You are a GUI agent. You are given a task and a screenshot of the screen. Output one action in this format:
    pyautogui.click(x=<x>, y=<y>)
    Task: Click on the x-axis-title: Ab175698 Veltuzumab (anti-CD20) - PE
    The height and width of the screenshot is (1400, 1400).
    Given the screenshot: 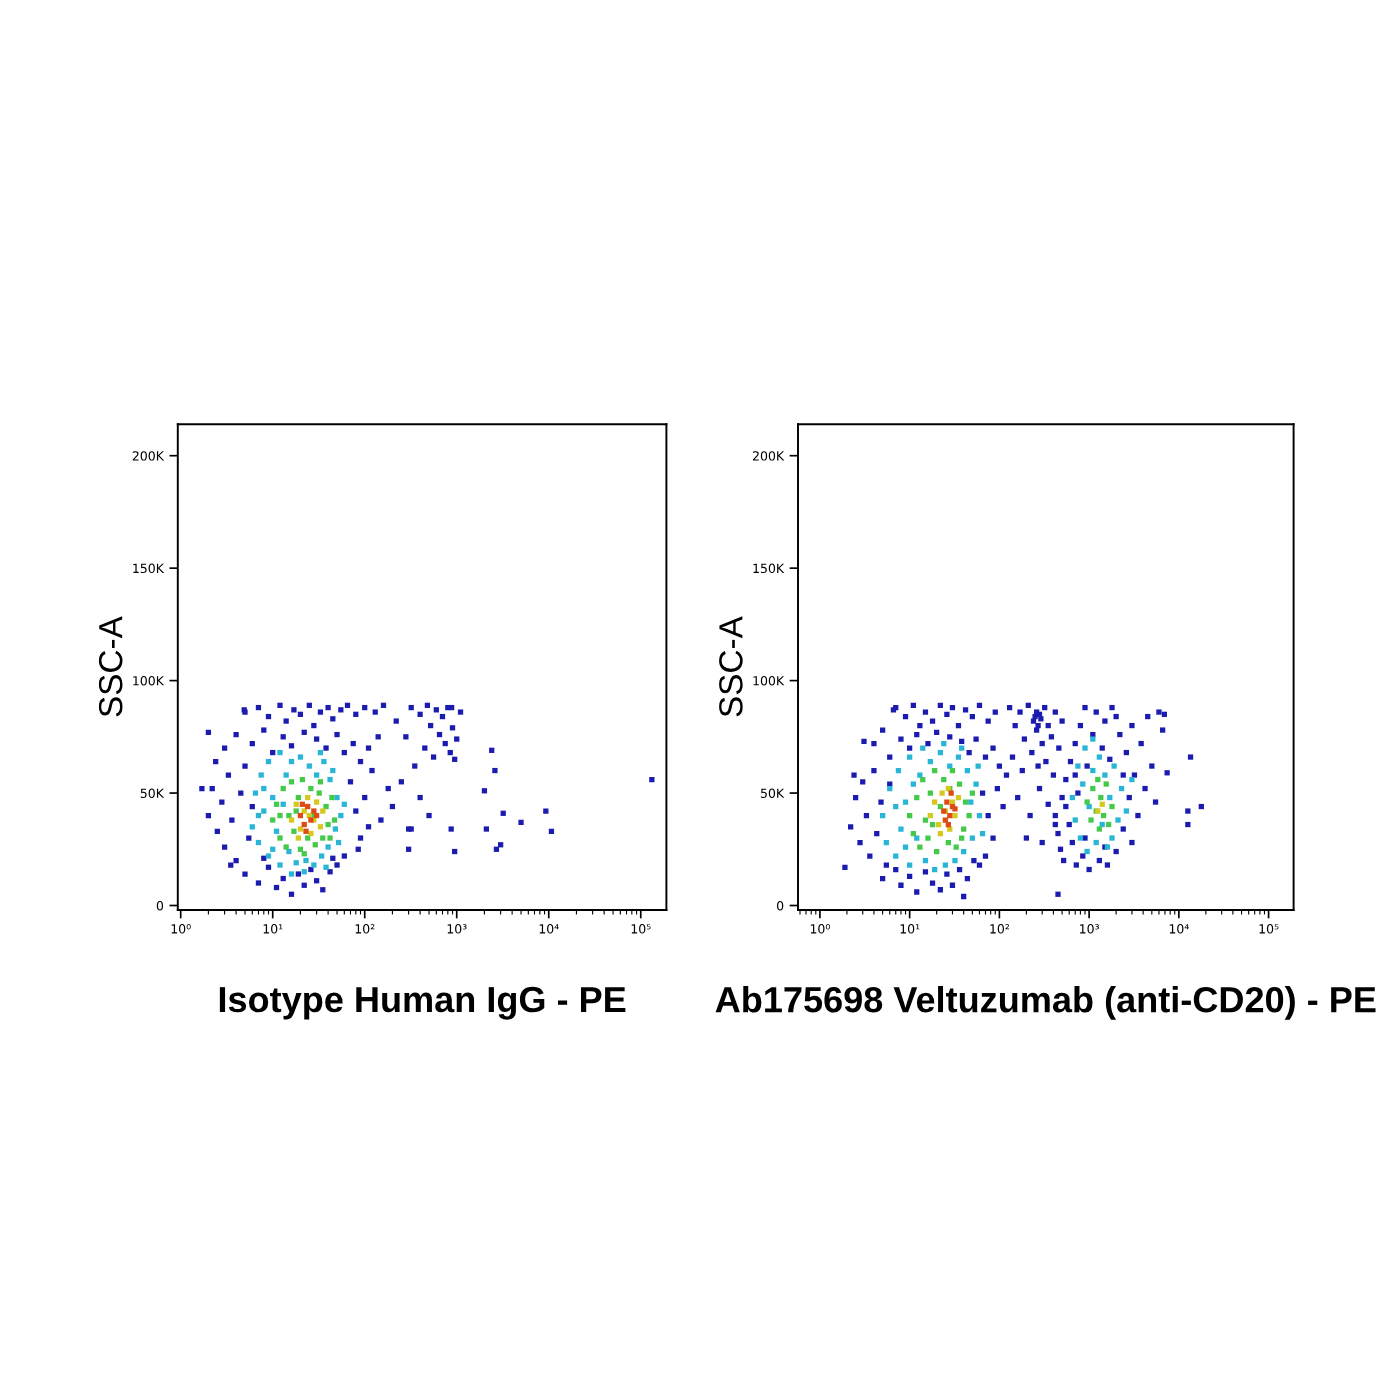 What is the action you would take?
    pyautogui.click(x=1045, y=1002)
    